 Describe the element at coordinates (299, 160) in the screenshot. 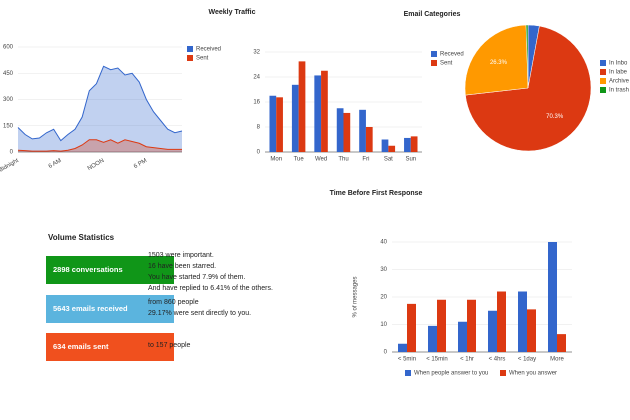

I see `x-tick-label: Tue` at that location.